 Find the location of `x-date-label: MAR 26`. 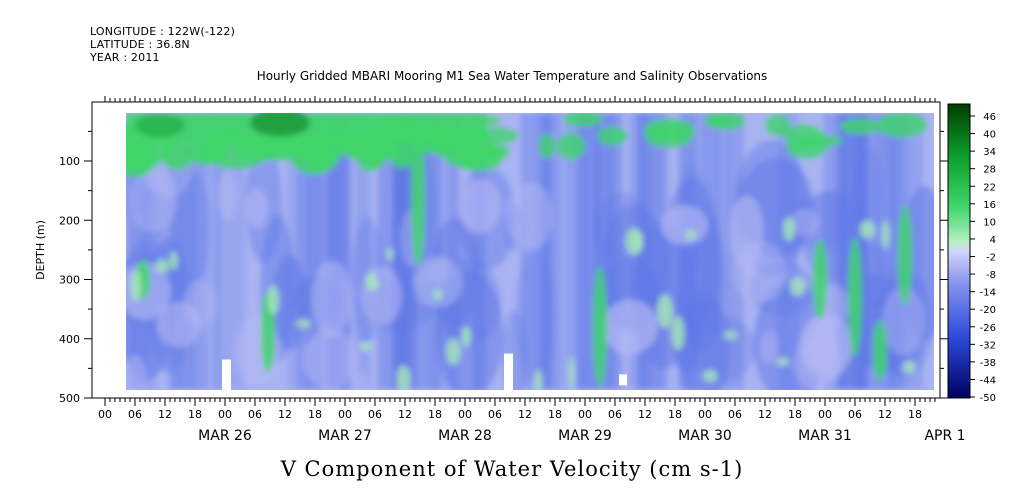

x-date-label: MAR 26 is located at coordinates (225, 436).